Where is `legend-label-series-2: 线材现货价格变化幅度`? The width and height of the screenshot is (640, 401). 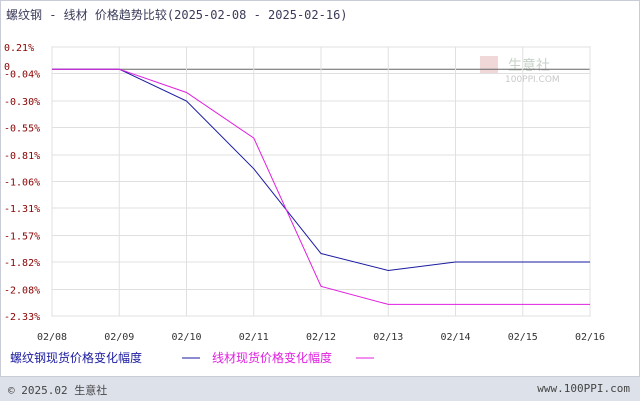 legend-label-series-2: 线材现货价格变化幅度 is located at coordinates (272, 357).